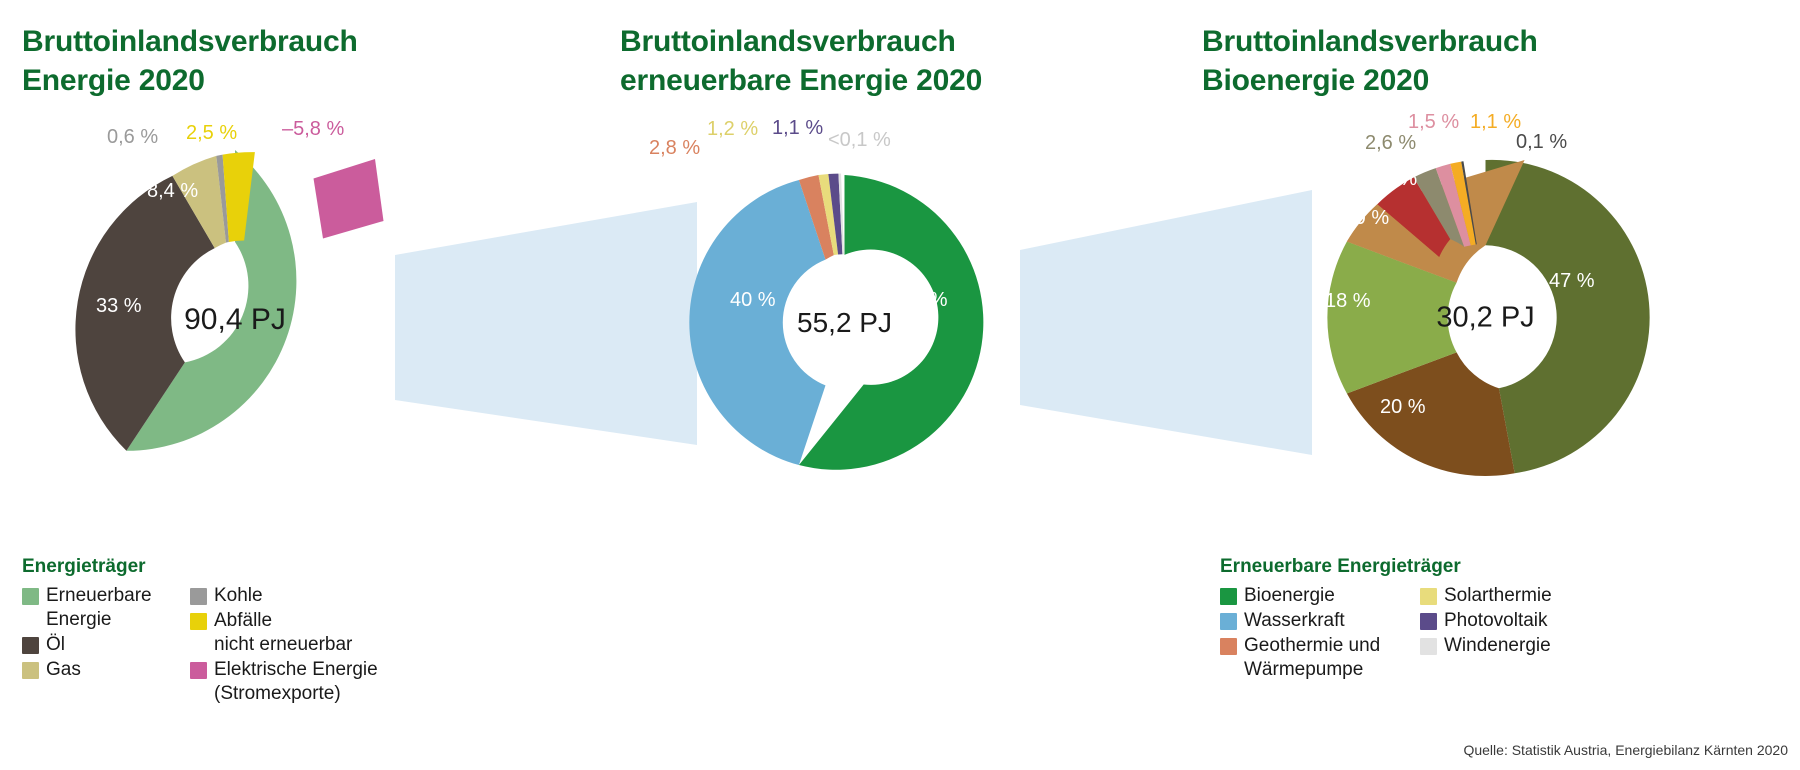 The image size is (1800, 770). Describe the element at coordinates (757, 322) in the screenshot. I see `slice-wasserkraft` at that location.